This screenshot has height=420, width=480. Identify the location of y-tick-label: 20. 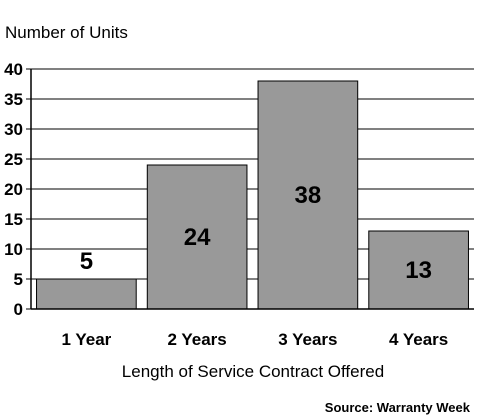
(13, 189).